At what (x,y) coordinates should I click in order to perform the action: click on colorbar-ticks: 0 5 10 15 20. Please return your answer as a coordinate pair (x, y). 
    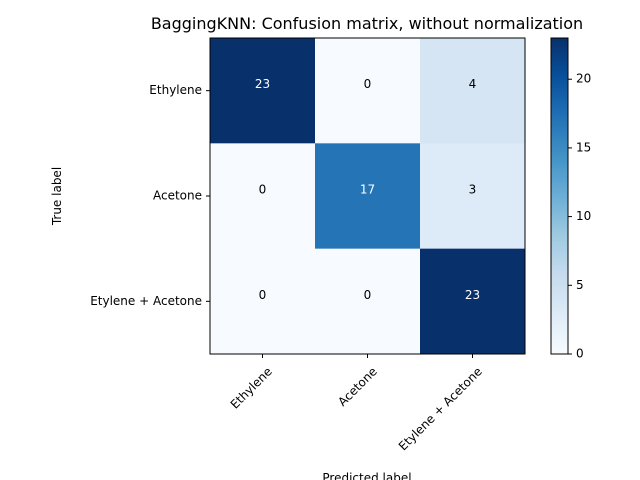
    Looking at the image, I should click on (579, 216).